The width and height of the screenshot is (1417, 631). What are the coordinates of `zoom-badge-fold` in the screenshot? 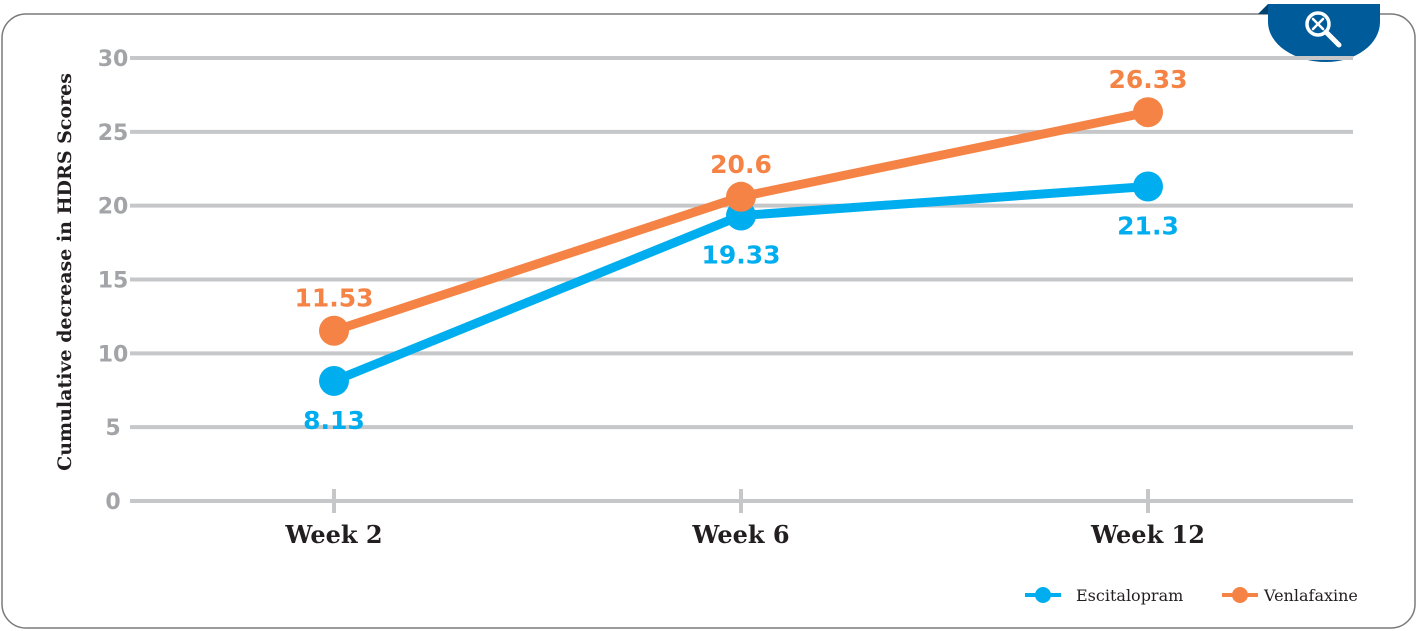 It's located at (1263, 9).